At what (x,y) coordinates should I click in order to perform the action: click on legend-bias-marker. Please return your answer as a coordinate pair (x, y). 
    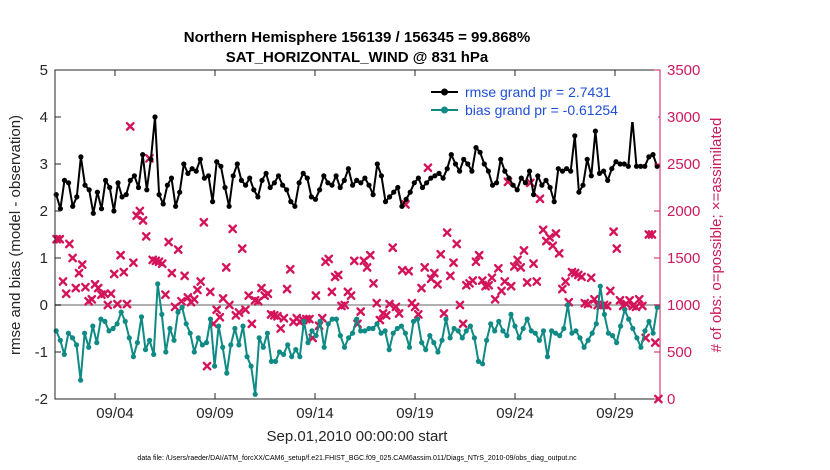
    Looking at the image, I should click on (444, 110).